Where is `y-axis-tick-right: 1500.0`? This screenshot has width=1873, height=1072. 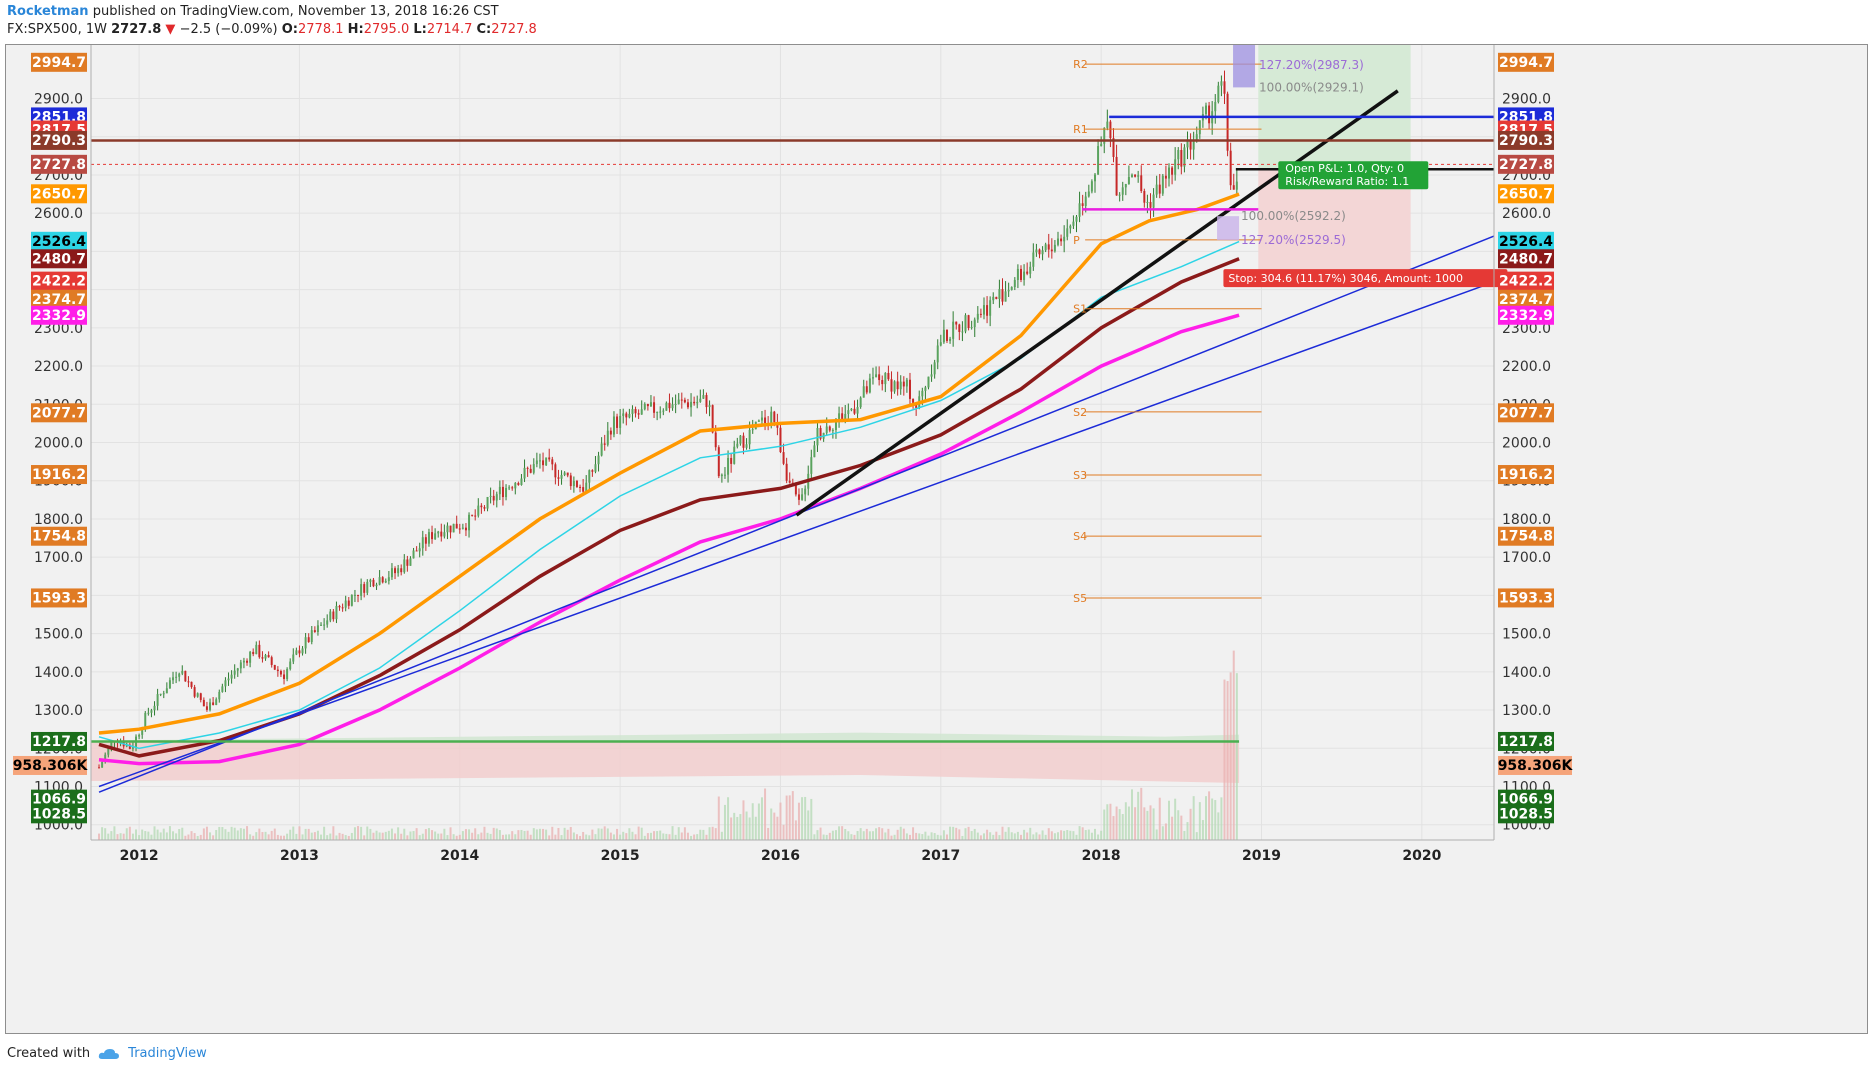 y-axis-tick-right: 1500.0 is located at coordinates (1526, 635).